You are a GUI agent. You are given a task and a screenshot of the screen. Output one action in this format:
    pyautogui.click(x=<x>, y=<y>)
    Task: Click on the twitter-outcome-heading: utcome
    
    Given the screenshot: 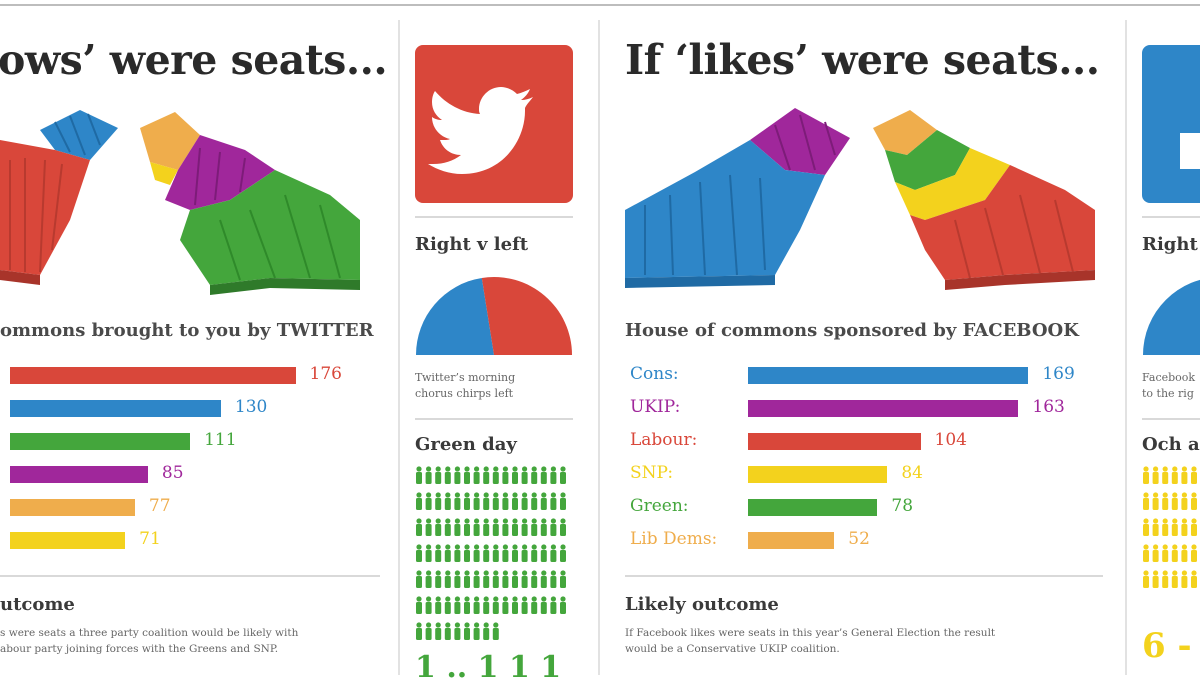 What is the action you would take?
    pyautogui.click(x=37, y=604)
    